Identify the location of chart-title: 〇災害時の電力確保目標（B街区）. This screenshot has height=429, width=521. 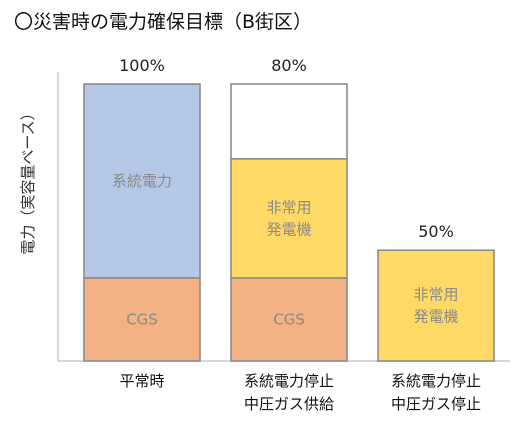
(163, 22).